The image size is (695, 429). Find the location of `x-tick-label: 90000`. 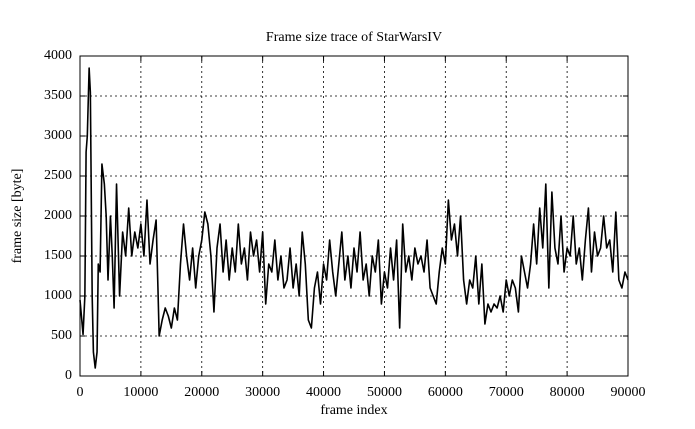

x-tick-label: 90000 is located at coordinates (628, 392).